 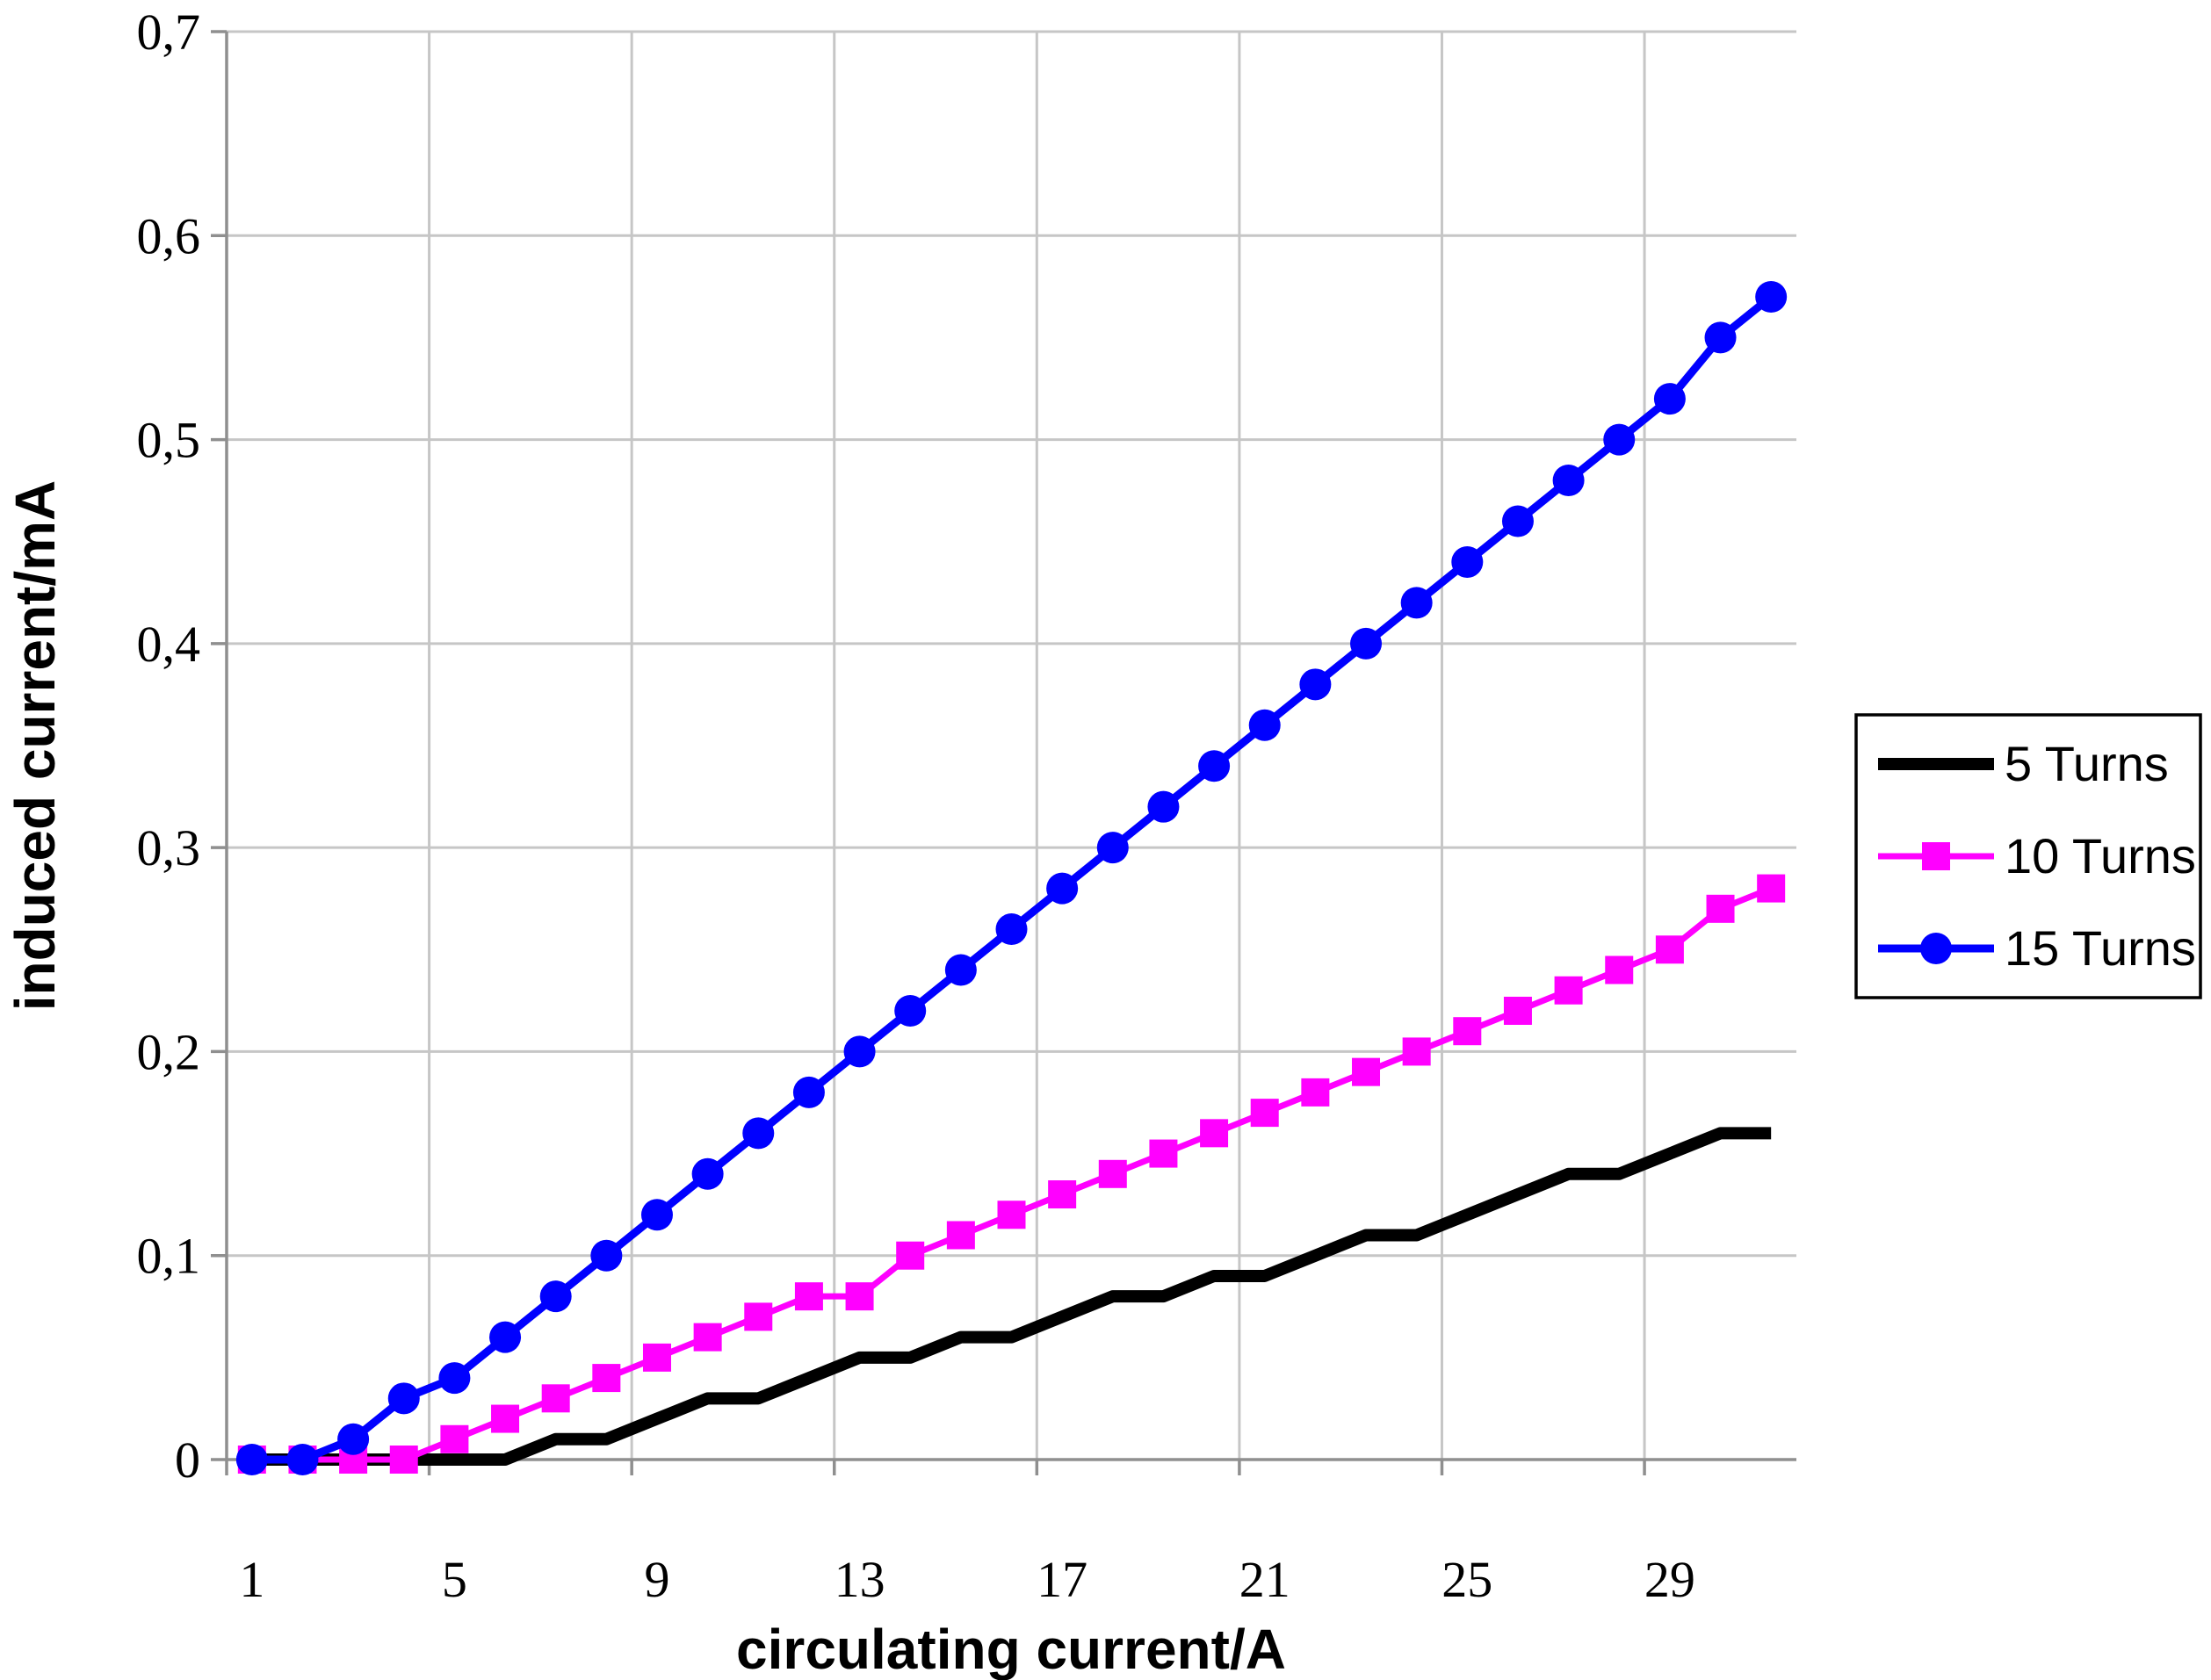 I want to click on legend: 5 Turns 10 Turns 15 Turns, so click(x=2028, y=856).